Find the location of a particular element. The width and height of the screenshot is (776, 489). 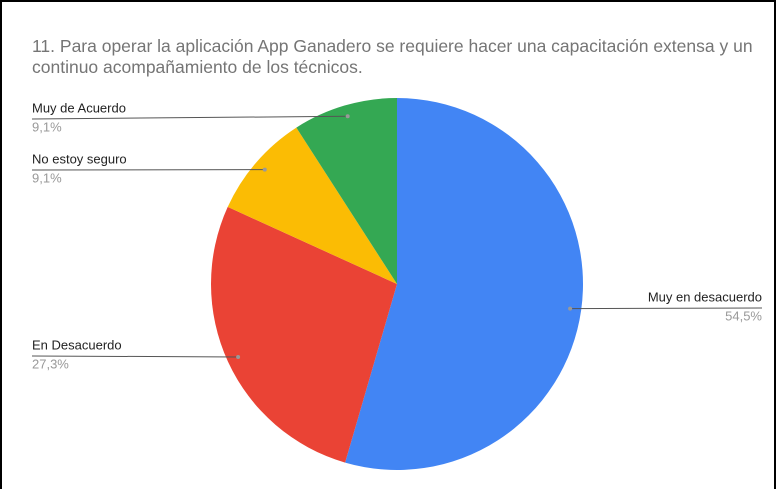

slice-value-label: 27,3% is located at coordinates (50, 363).